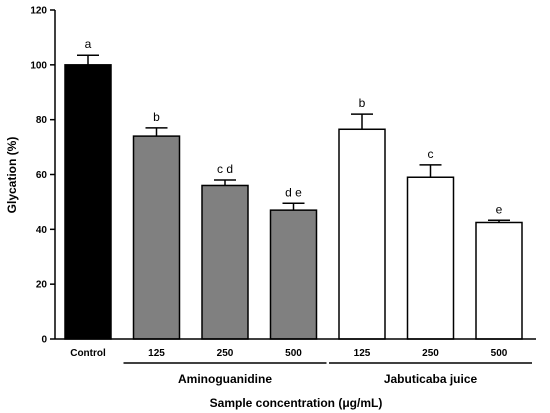 This screenshot has height=413, width=550. Describe the element at coordinates (499, 209) in the screenshot. I see `significance-label: e` at that location.